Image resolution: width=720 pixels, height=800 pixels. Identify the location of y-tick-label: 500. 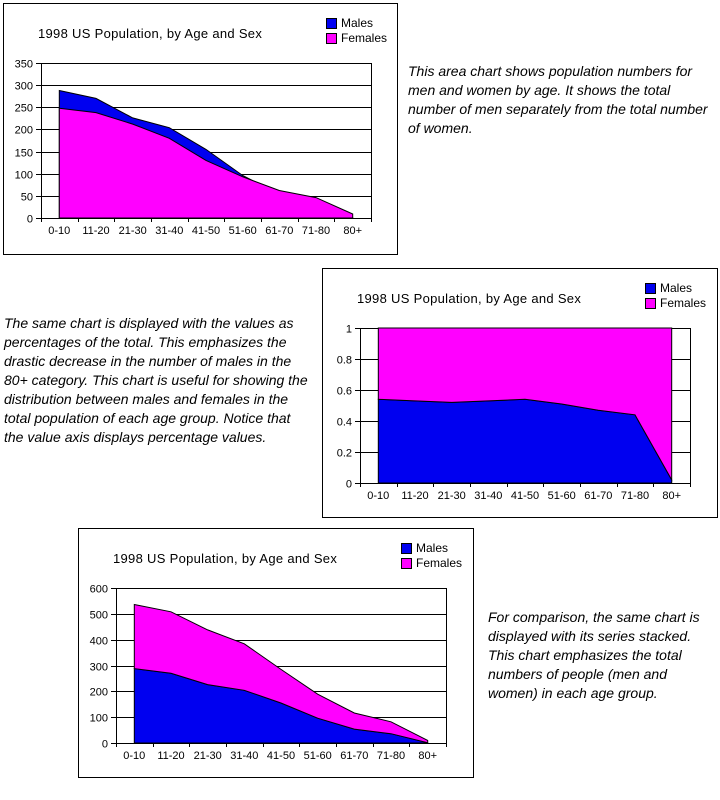
(99, 616).